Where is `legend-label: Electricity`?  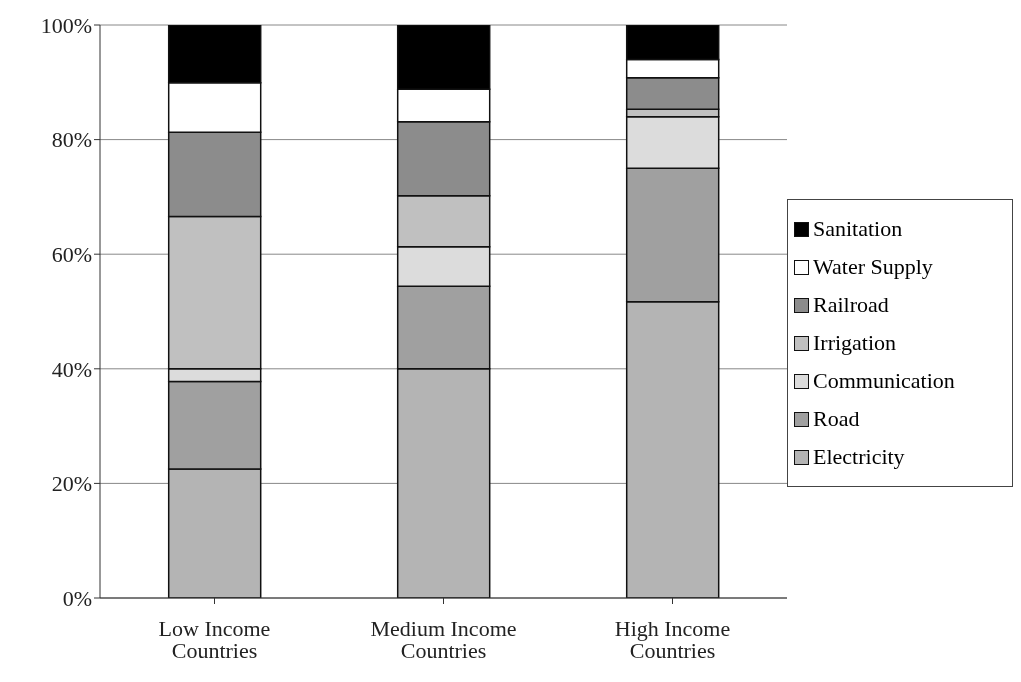
legend-label: Electricity is located at coordinates (859, 457).